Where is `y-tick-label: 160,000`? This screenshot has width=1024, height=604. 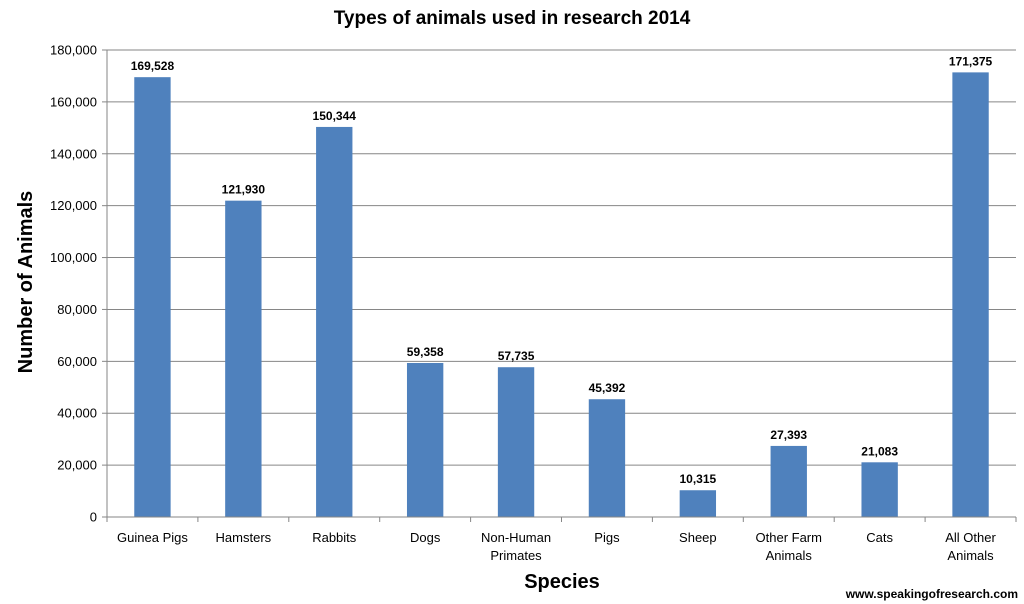 y-tick-label: 160,000 is located at coordinates (73, 101).